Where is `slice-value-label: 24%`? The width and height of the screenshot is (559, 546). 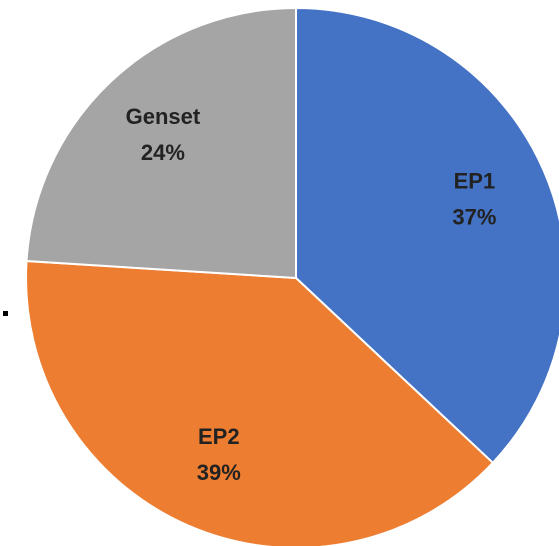 slice-value-label: 24% is located at coordinates (163, 152).